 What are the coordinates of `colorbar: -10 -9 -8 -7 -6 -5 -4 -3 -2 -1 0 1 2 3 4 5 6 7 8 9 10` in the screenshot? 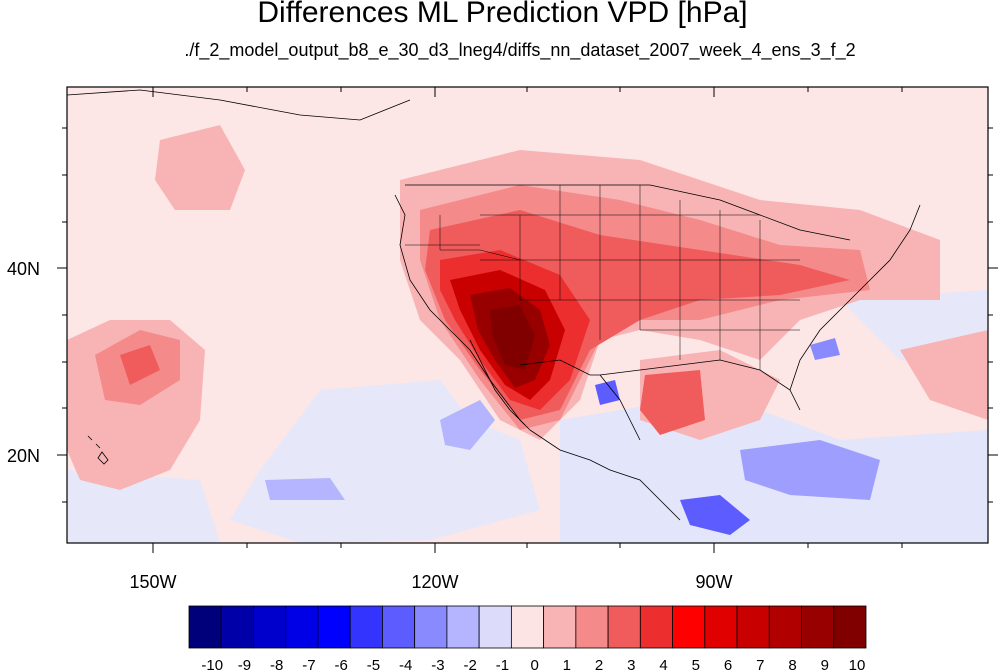 It's located at (527, 638).